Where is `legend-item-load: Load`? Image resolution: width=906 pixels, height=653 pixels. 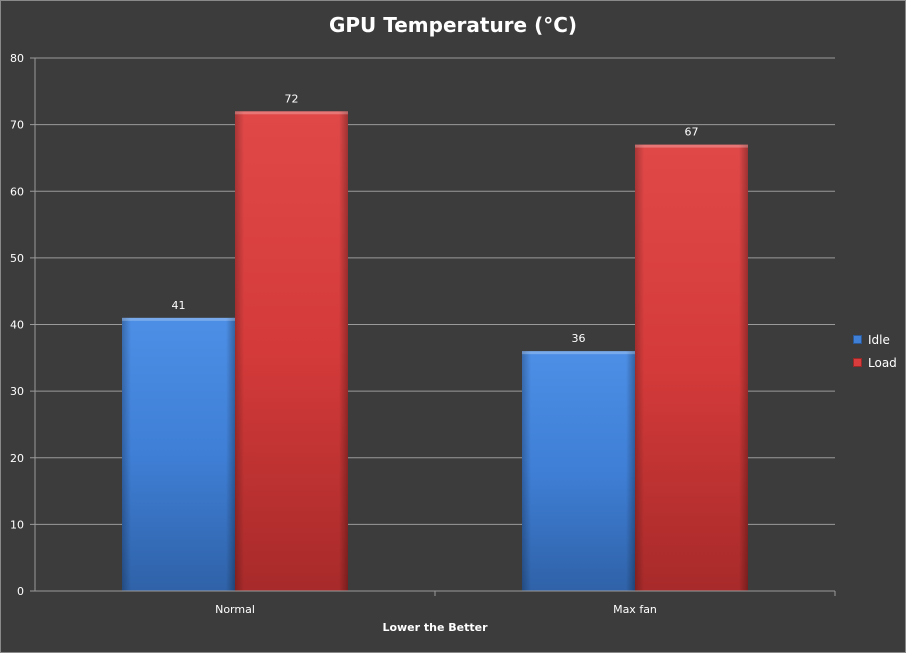 legend-item-load: Load is located at coordinates (875, 362).